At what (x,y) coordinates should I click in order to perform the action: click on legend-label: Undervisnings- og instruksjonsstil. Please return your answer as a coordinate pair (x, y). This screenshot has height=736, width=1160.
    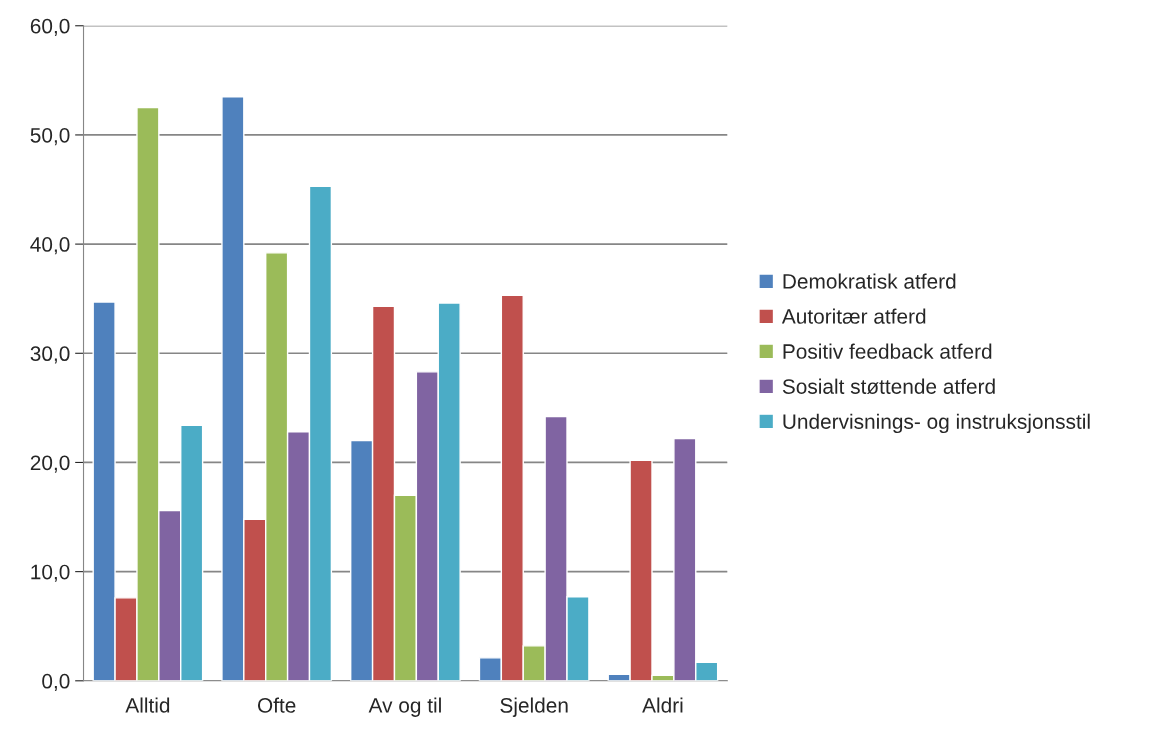
    Looking at the image, I should click on (936, 423).